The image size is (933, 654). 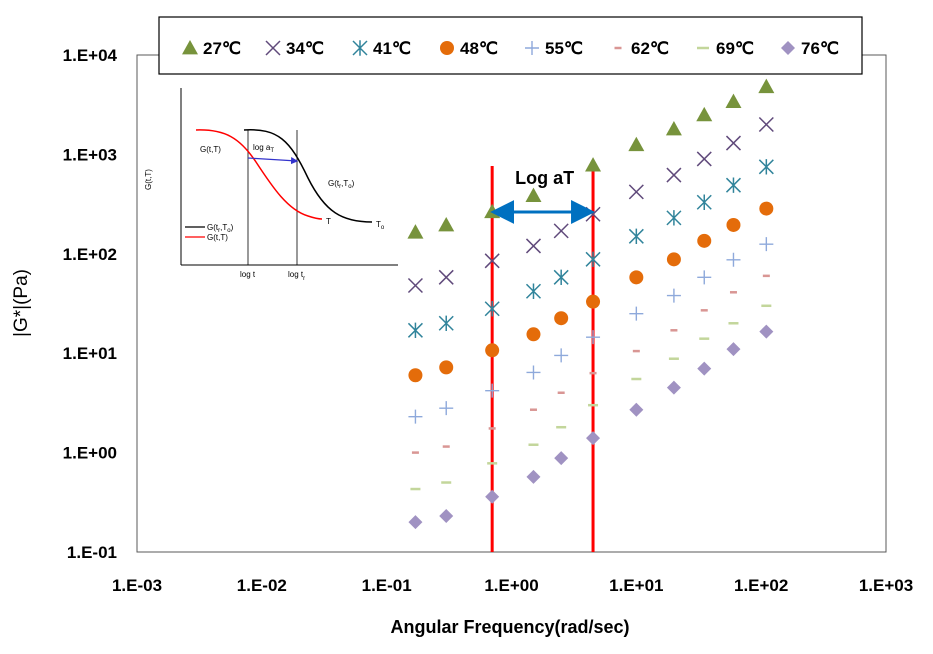 I want to click on log-at-annotation: Log aT, so click(x=543, y=196).